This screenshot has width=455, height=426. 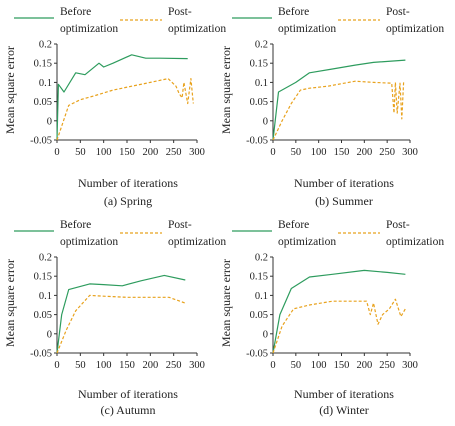 What do you see at coordinates (128, 201) in the screenshot?
I see `panel-caption: (a) Spring` at bounding box center [128, 201].